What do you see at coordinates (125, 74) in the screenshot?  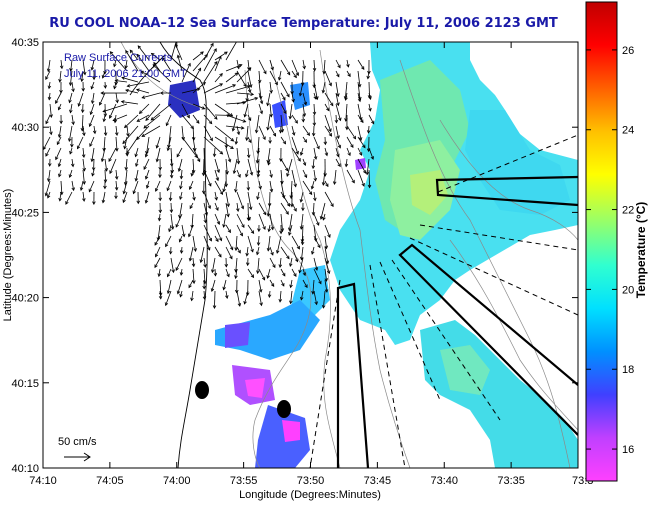 I see `inset-line2: July 11, 2006 21:00 GMT` at bounding box center [125, 74].